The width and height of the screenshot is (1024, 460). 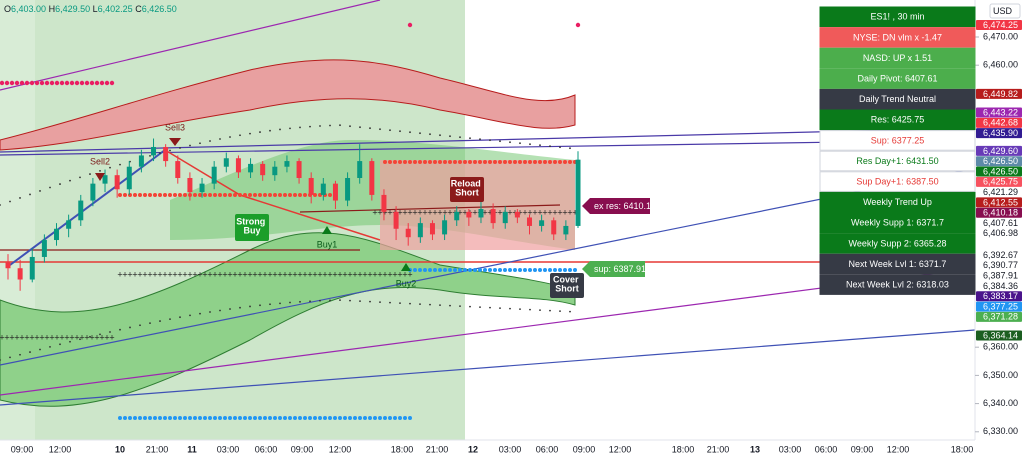 What do you see at coordinates (1000, 347) in the screenshot?
I see `y-tick-label: 6,360.00` at bounding box center [1000, 347].